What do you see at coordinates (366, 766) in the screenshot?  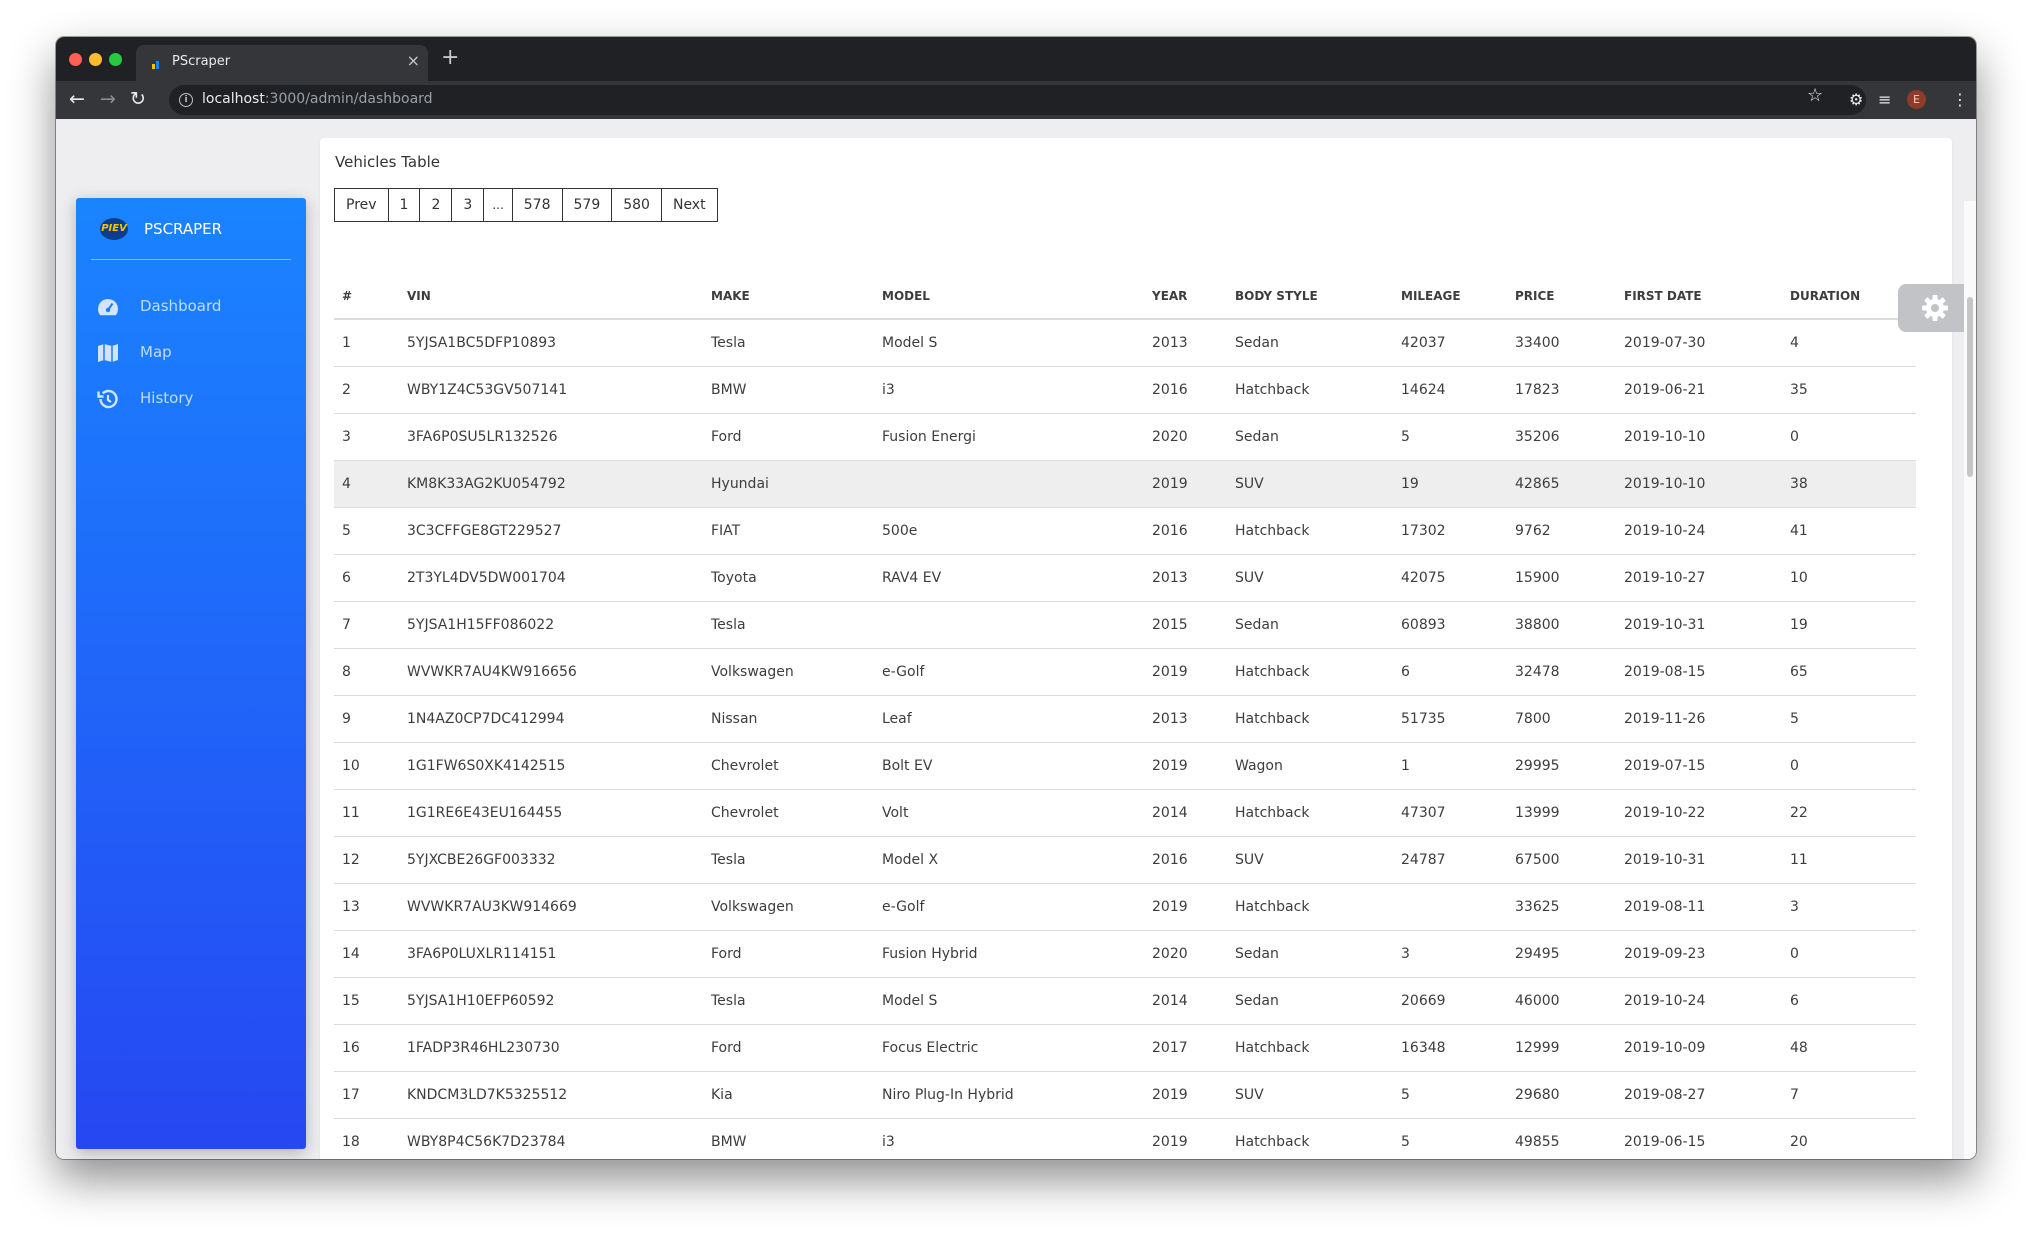 I see `table-cell: 10` at bounding box center [366, 766].